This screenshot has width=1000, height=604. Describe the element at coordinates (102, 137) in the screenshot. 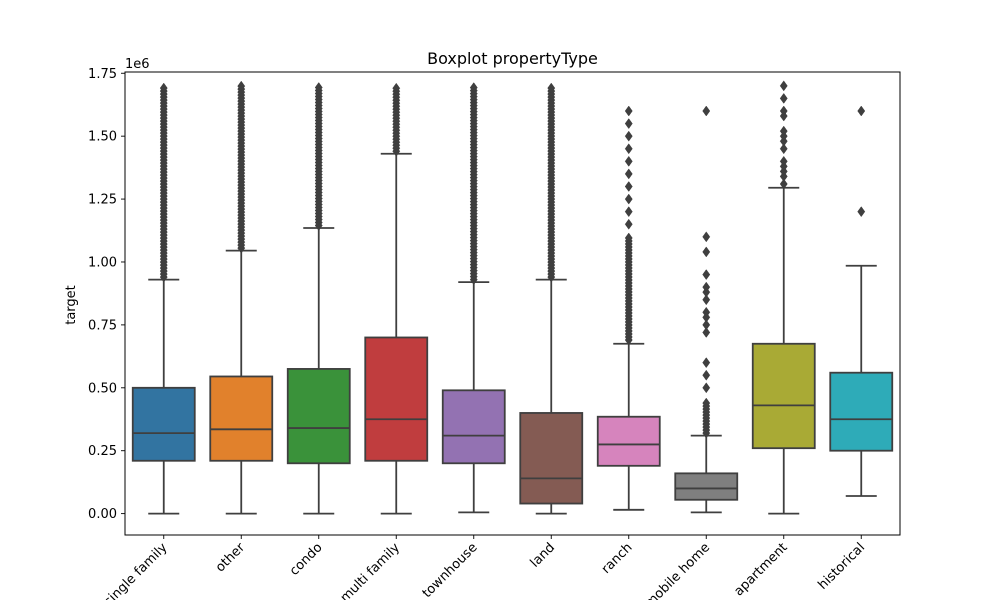

I see `y-tick-label: 1.50` at that location.